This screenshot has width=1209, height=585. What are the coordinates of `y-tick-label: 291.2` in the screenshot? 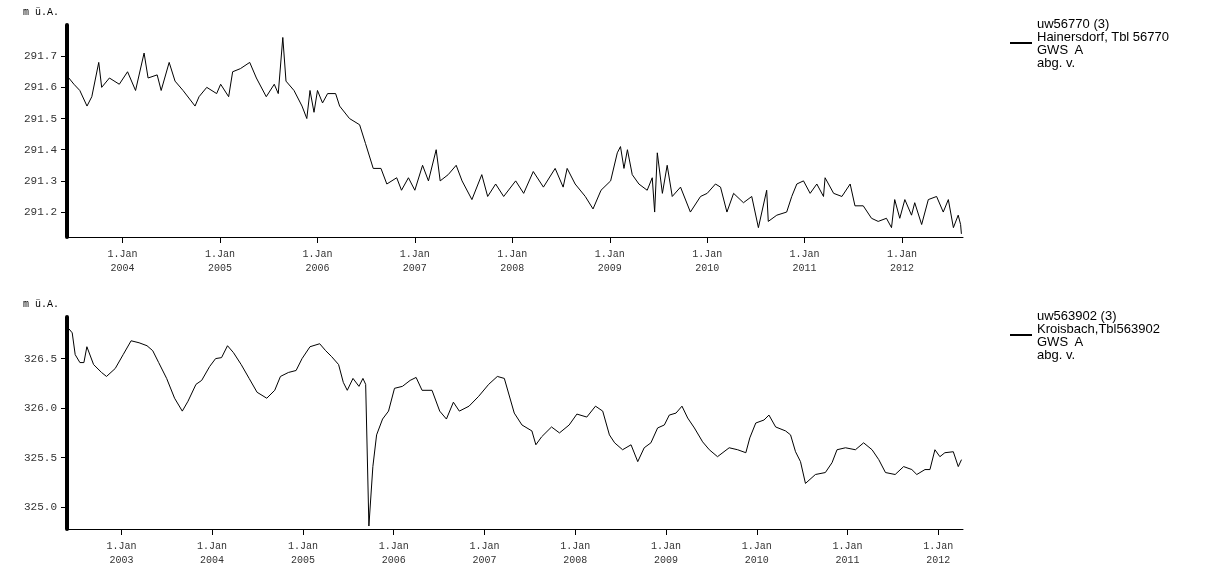 It's located at (40, 212).